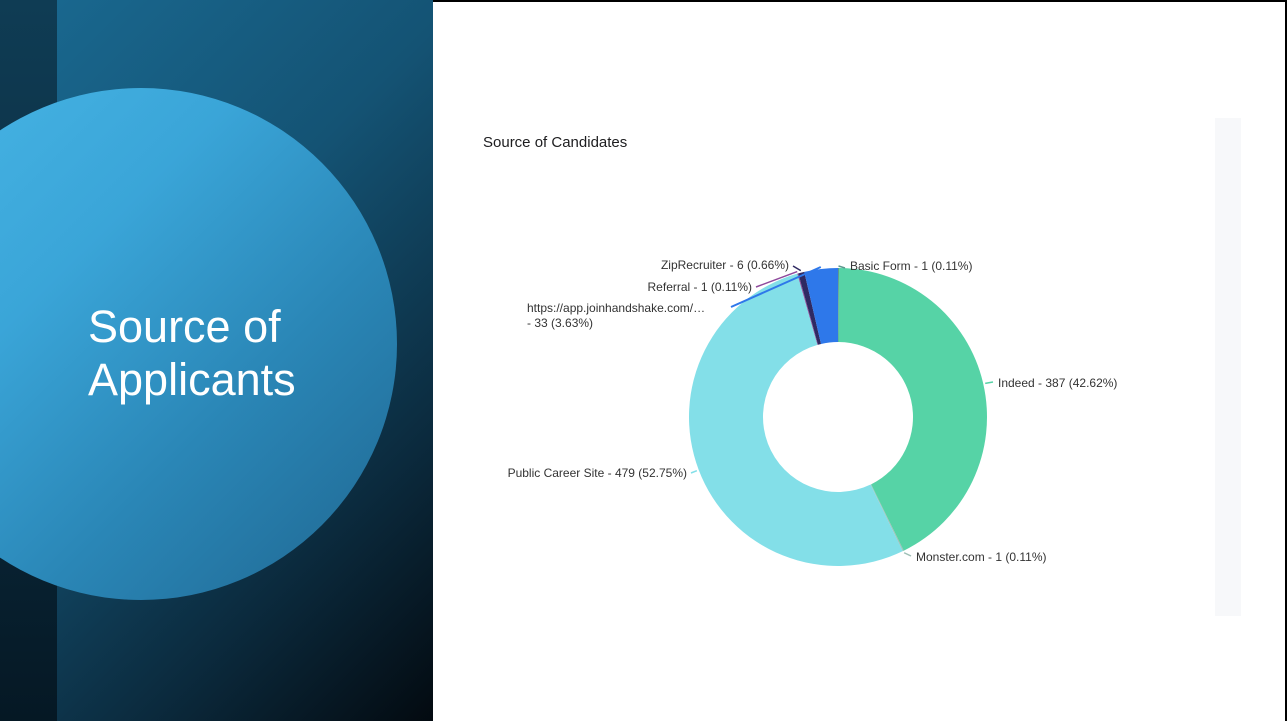  I want to click on label-public-career-site: Public Career Site - 479 (52.75%), so click(597, 473).